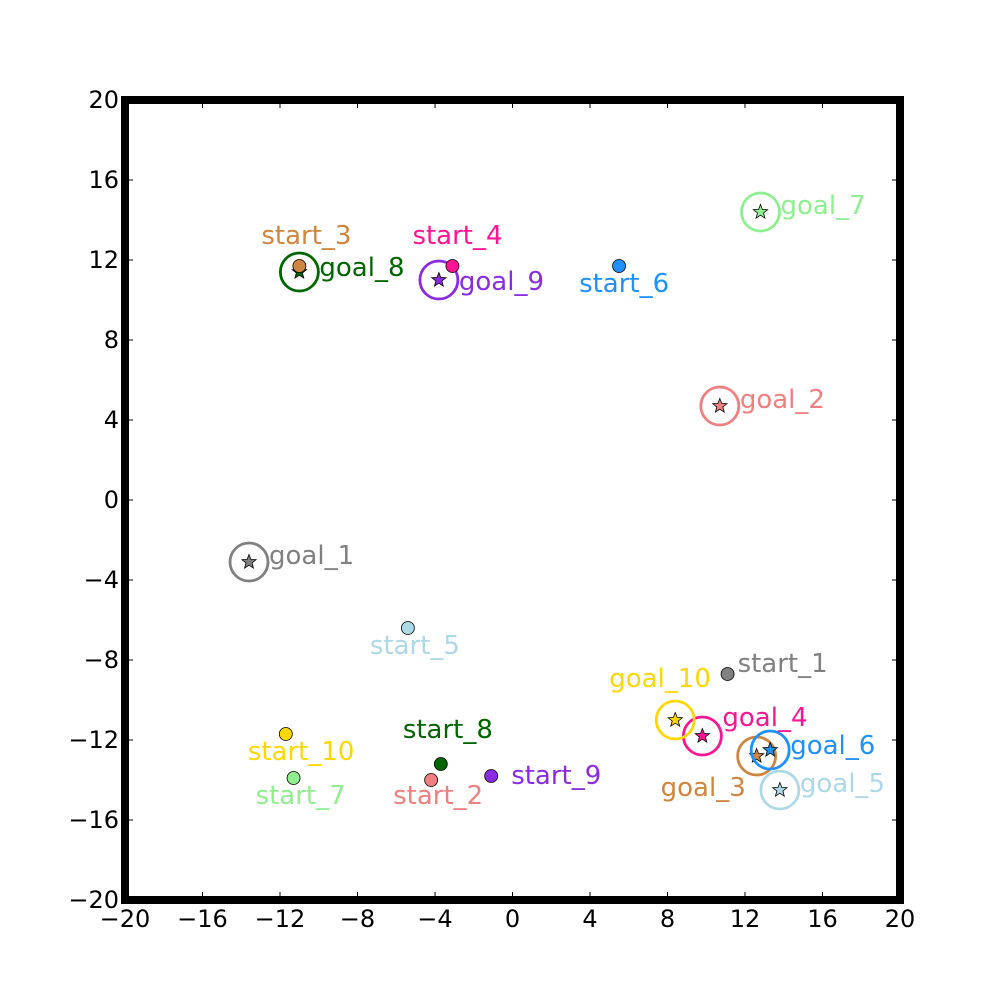  Describe the element at coordinates (111, 500) in the screenshot. I see `y-tick-label: 0` at that location.